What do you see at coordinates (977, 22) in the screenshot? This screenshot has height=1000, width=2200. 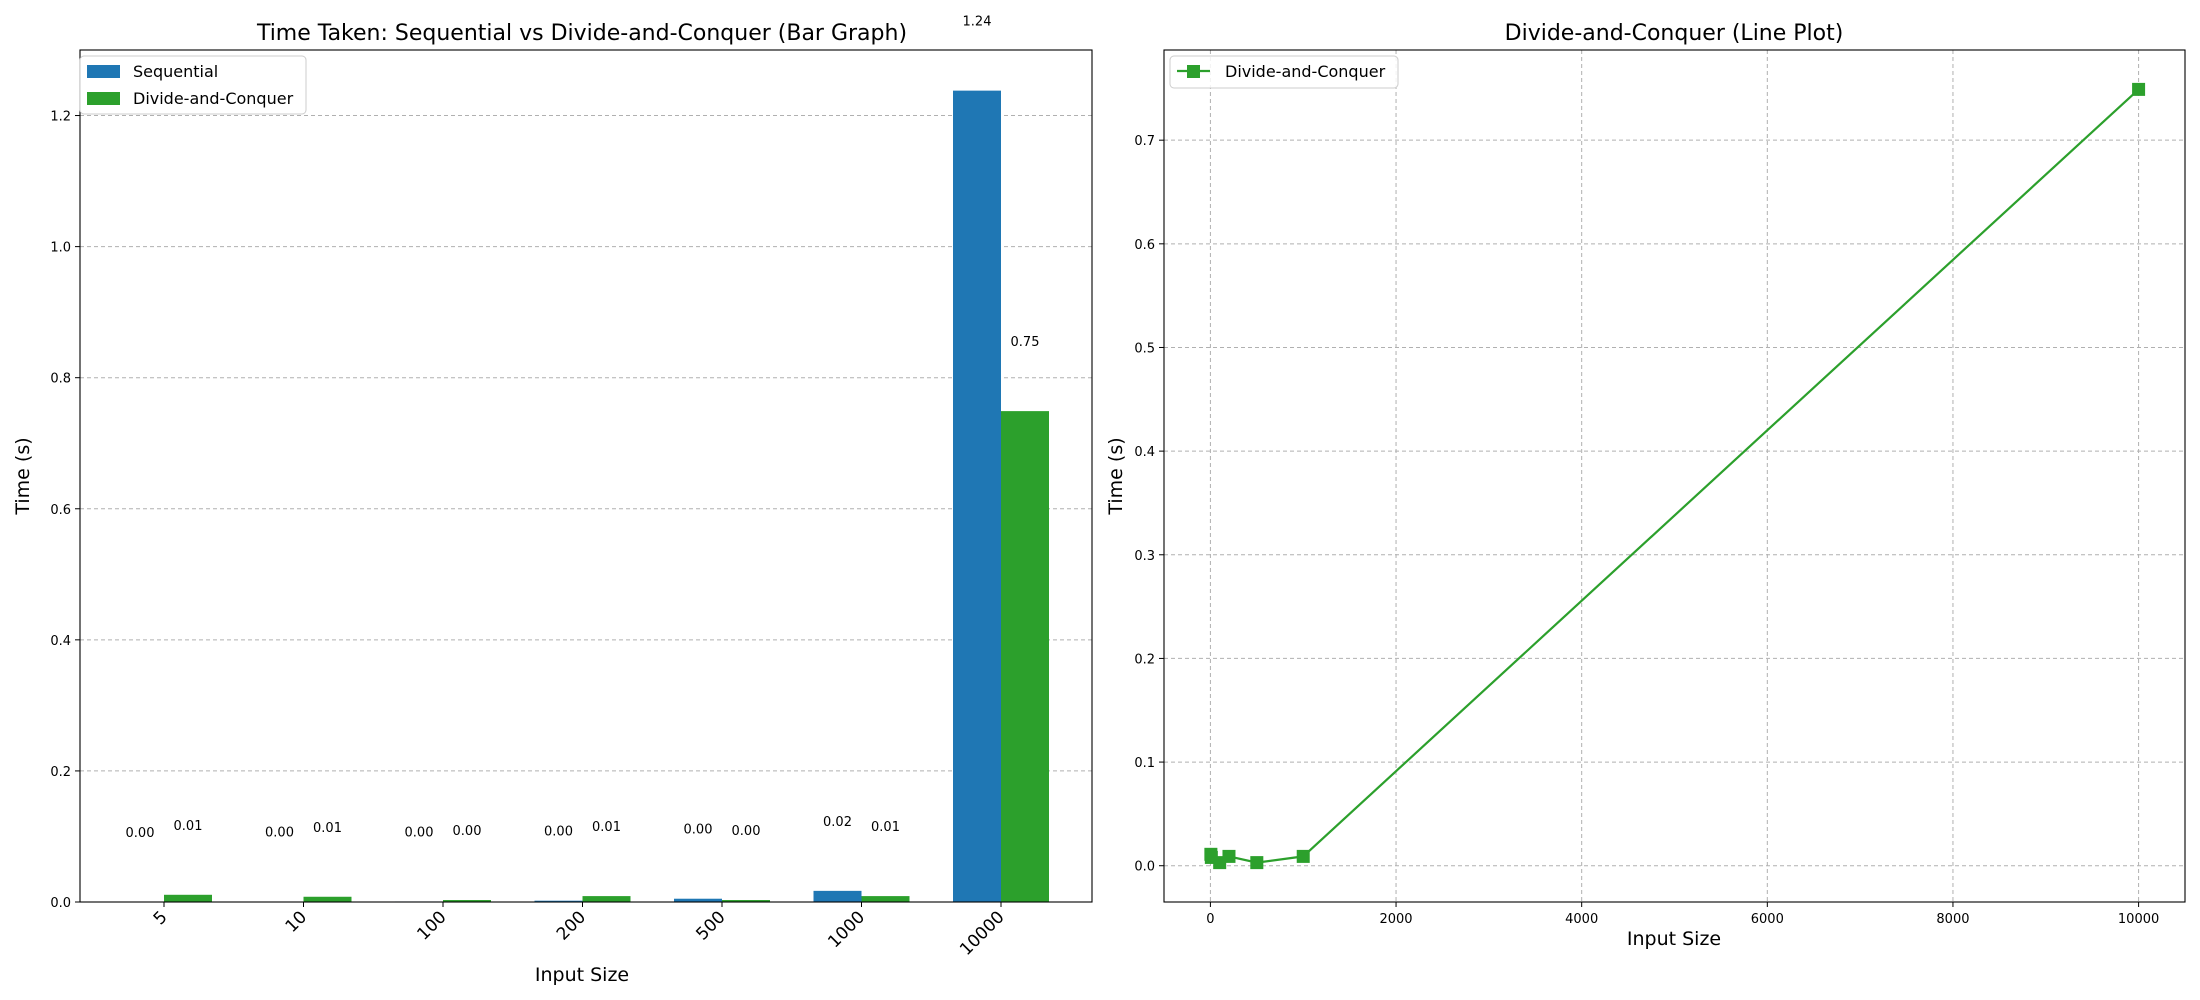 I see `bar-data-label: 1.24` at bounding box center [977, 22].